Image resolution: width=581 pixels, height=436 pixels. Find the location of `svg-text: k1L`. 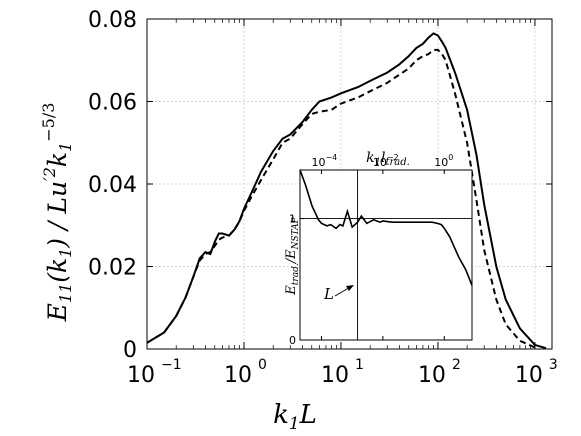

svg-text: k1L is located at coordinates (295, 417).